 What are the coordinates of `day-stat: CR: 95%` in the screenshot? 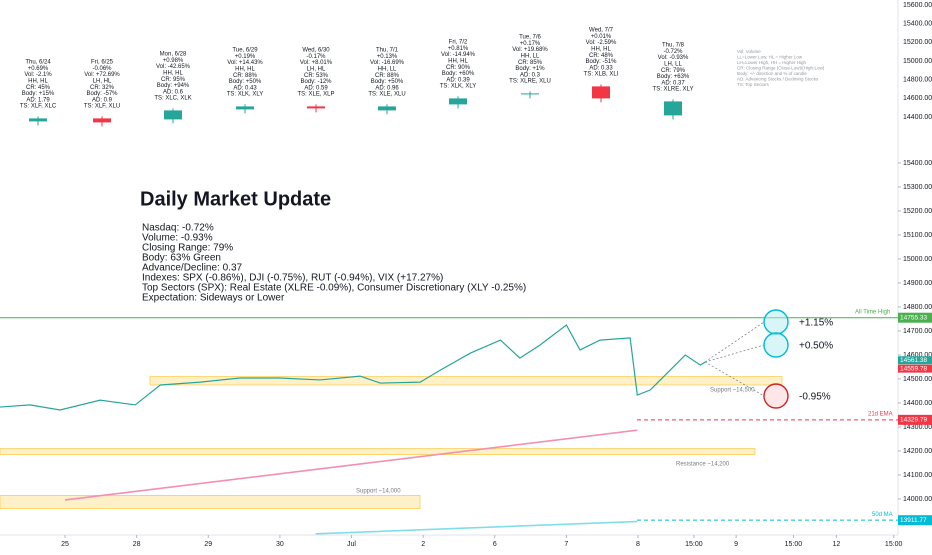 It's located at (173, 80).